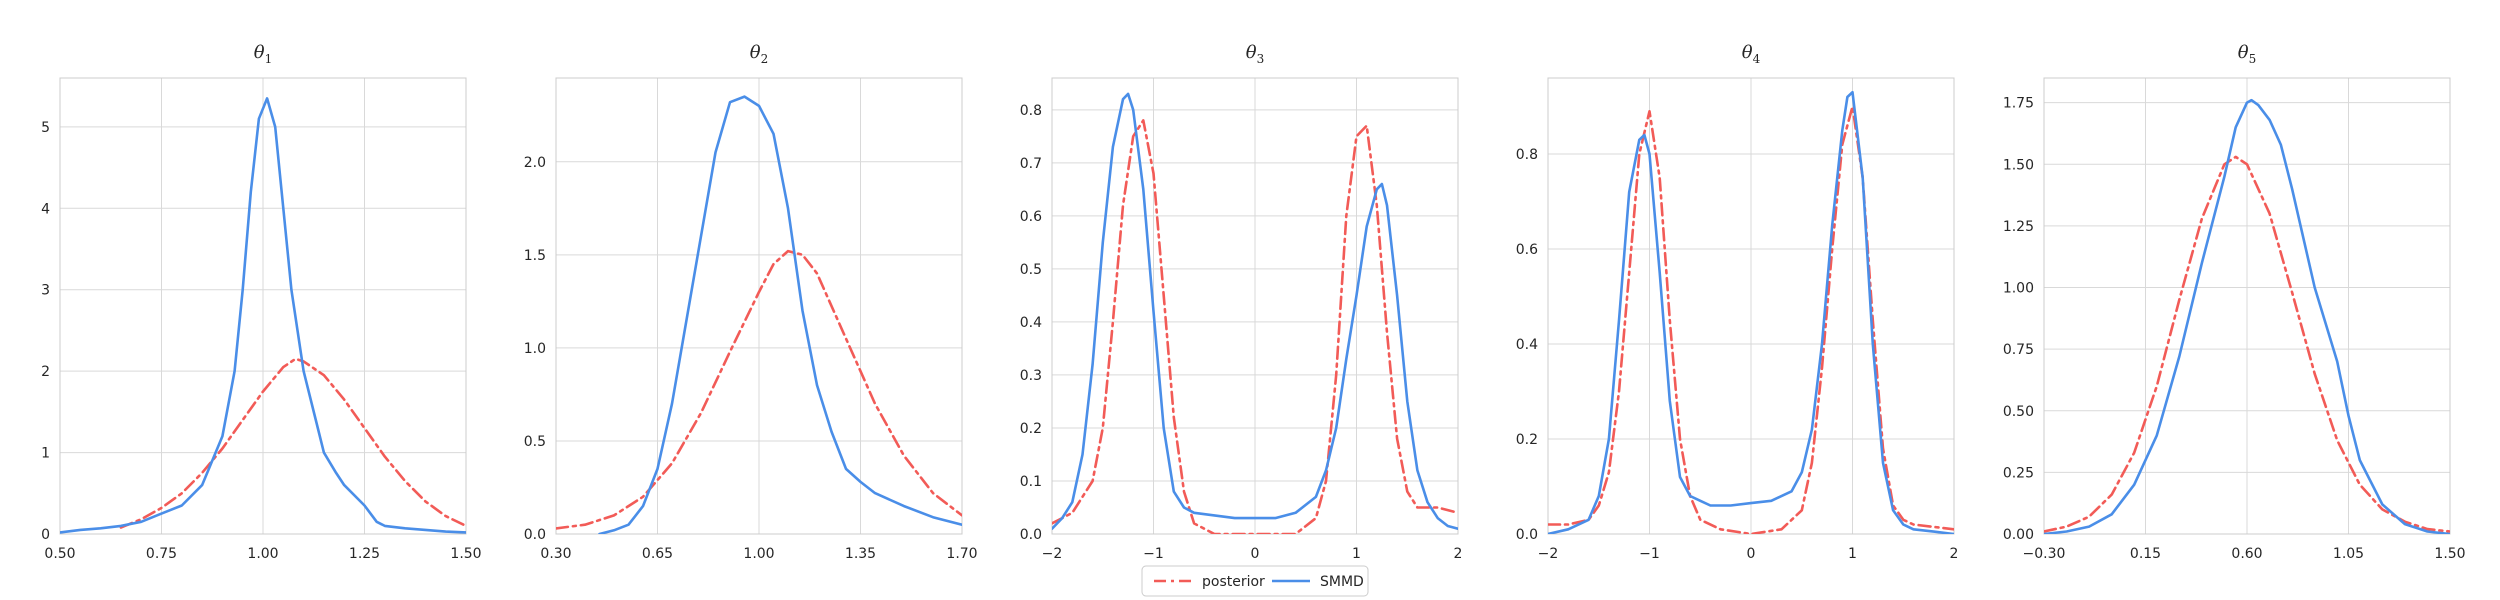 The image size is (2500, 600). I want to click on y-tick-label: 0.25, so click(2018, 473).